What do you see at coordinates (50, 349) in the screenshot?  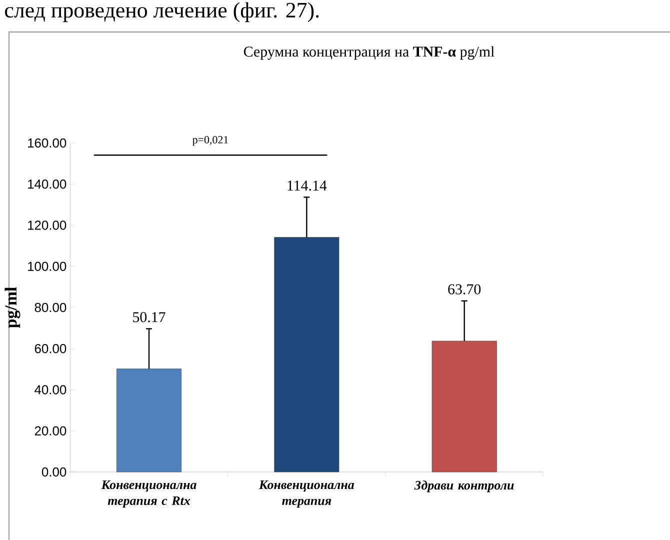 I see `y-tick-label: 60.00` at bounding box center [50, 349].